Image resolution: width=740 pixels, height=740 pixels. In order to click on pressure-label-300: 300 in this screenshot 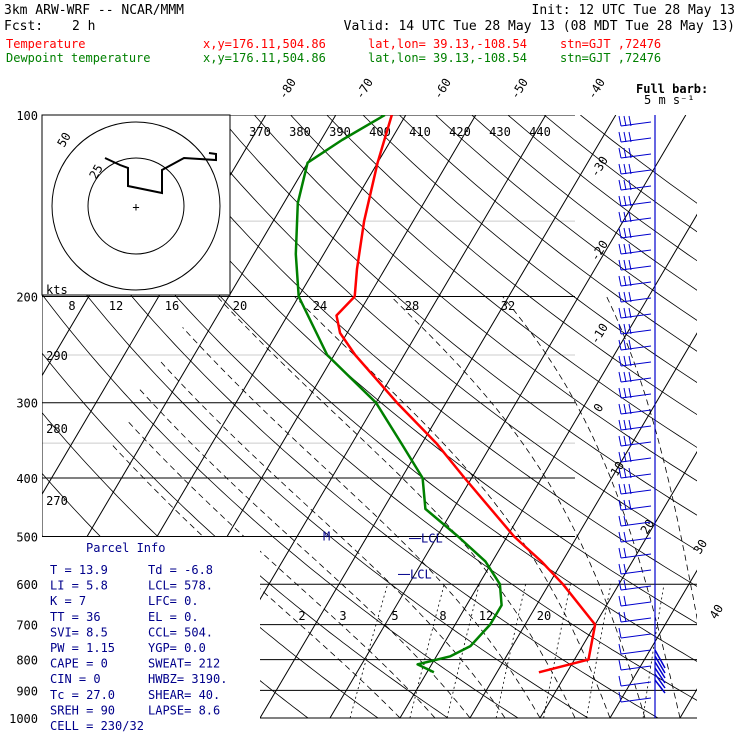, I will do `click(27, 404)`.